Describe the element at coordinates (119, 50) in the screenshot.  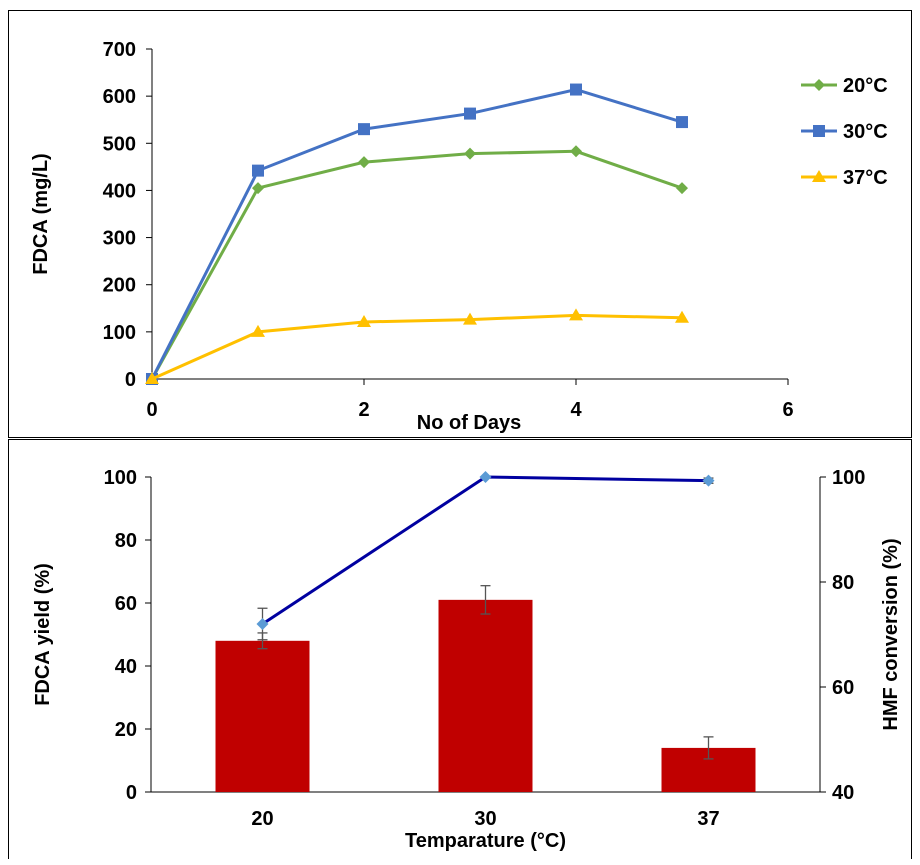
I see `y-tick-label: 700` at that location.